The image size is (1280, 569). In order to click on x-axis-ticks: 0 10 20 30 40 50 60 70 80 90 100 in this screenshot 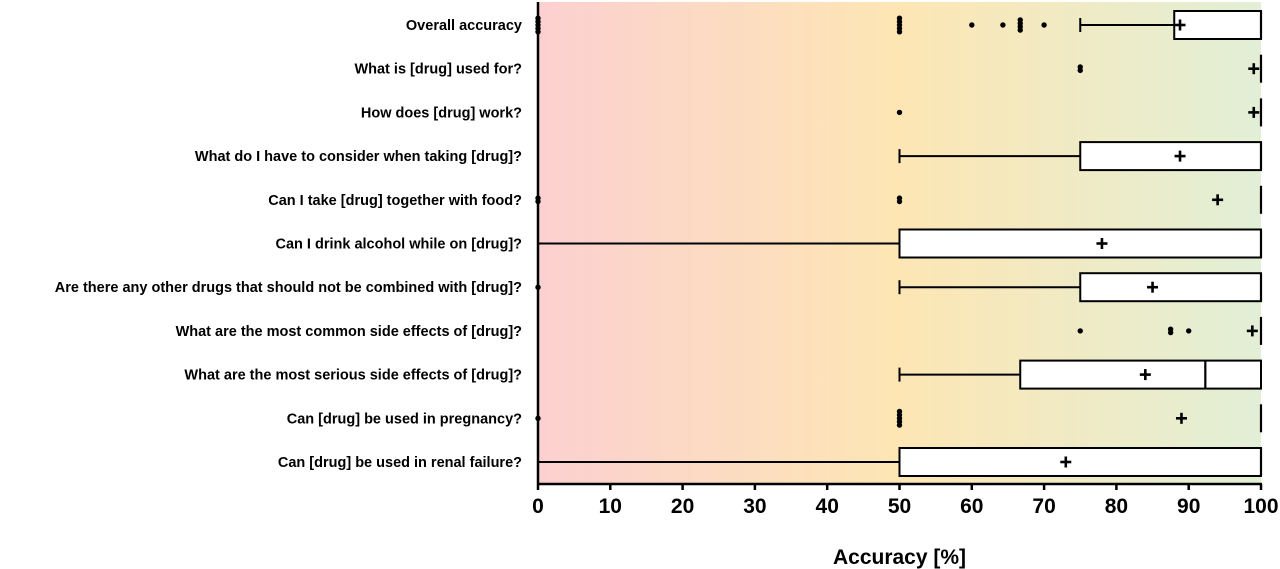, I will do `click(905, 501)`.